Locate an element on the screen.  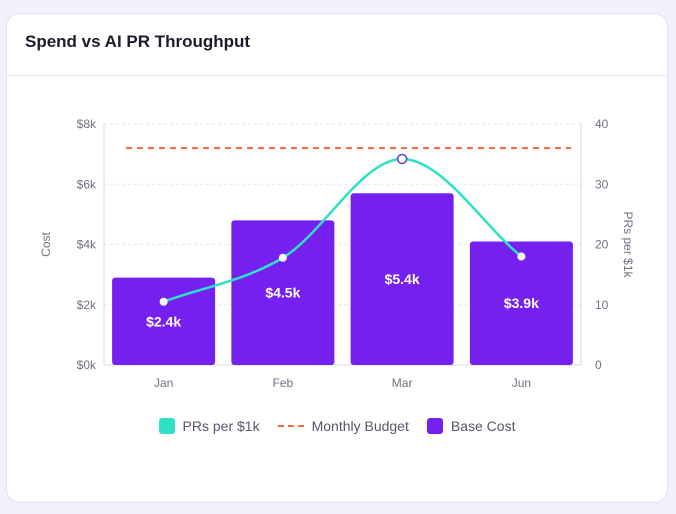
y-left-axis-title: Cost is located at coordinates (46, 244).